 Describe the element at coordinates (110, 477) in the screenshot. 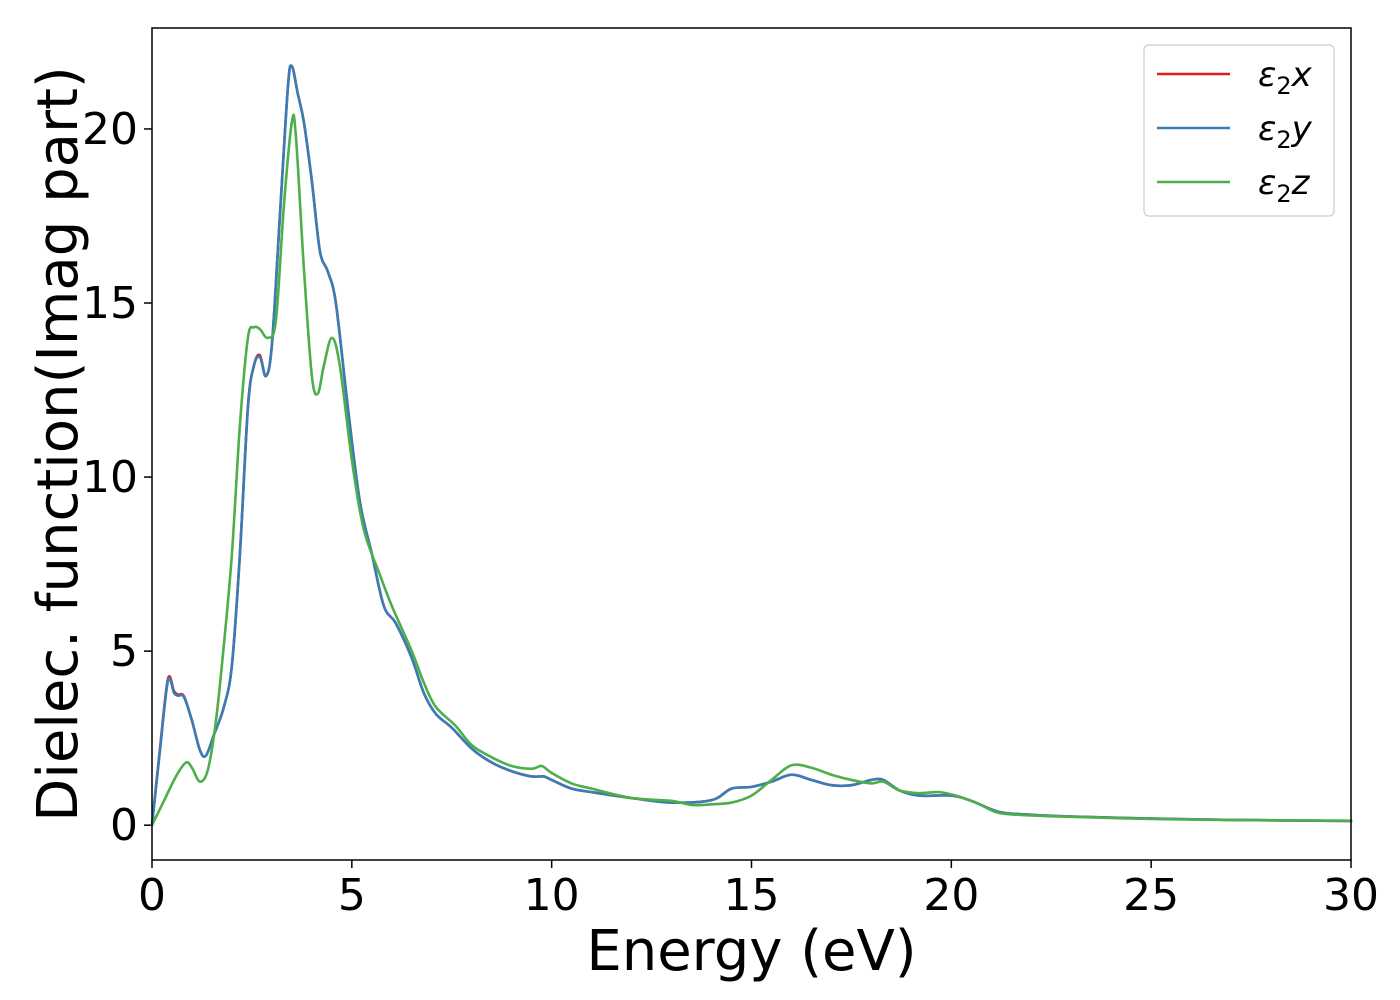

I see `y-tick-label: 10` at that location.